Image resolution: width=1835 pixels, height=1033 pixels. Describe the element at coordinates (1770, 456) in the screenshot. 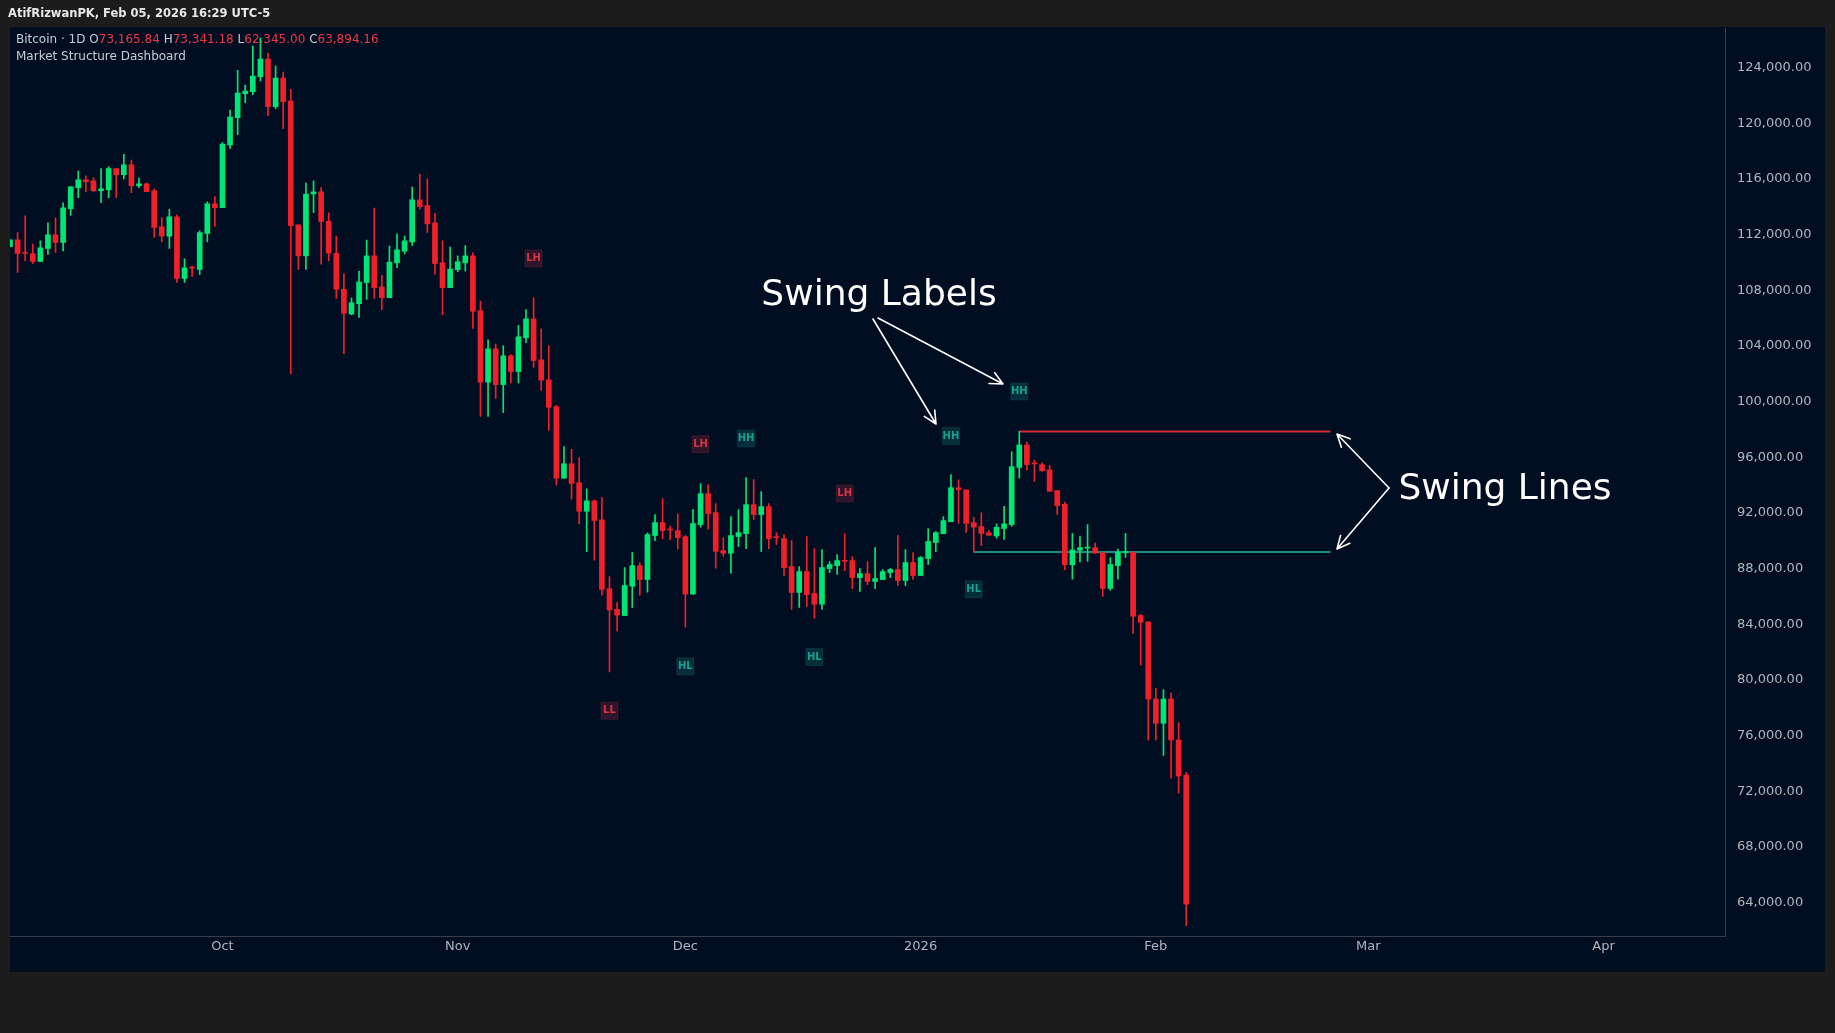

I see `y-tick-label: 96,000.00` at that location.